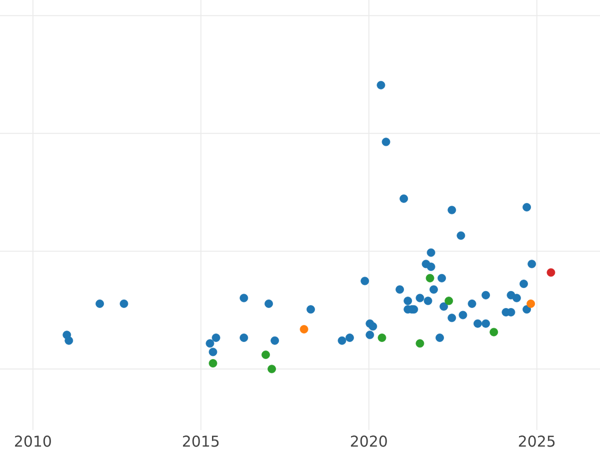 This screenshot has height=450, width=600. Describe the element at coordinates (33, 441) in the screenshot. I see `x-tick-label: 2010` at that location.